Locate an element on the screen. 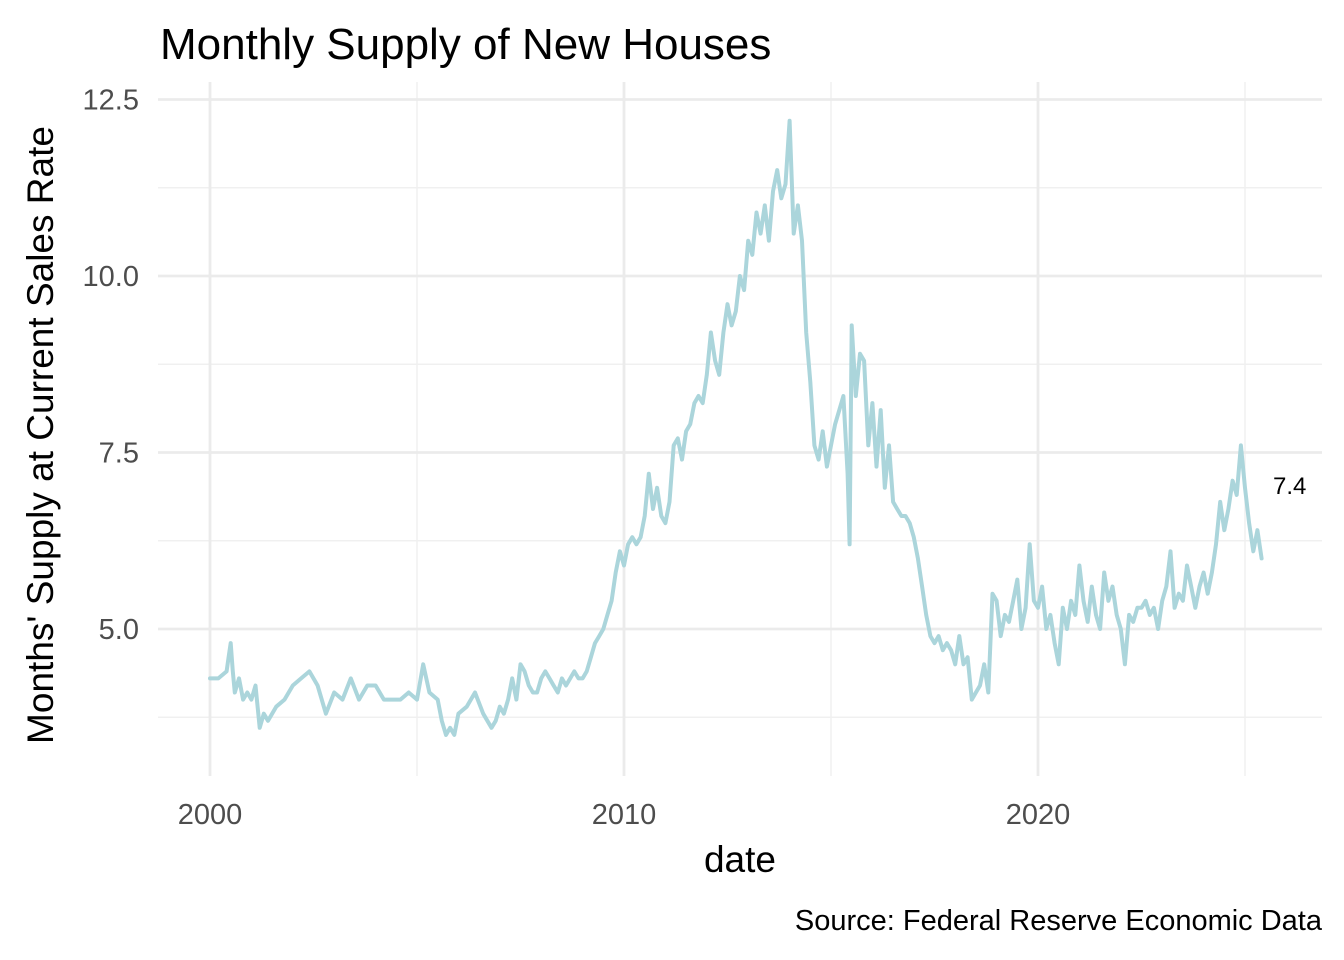 The height and width of the screenshot is (960, 1344). y-tick-label: 10.0 is located at coordinates (111, 277).